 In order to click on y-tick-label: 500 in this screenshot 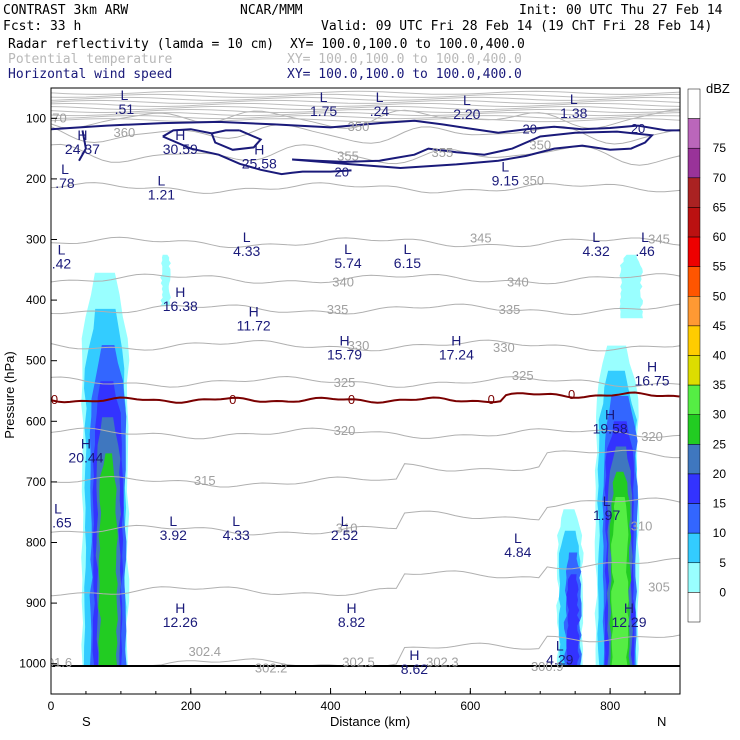, I will do `click(36, 361)`.